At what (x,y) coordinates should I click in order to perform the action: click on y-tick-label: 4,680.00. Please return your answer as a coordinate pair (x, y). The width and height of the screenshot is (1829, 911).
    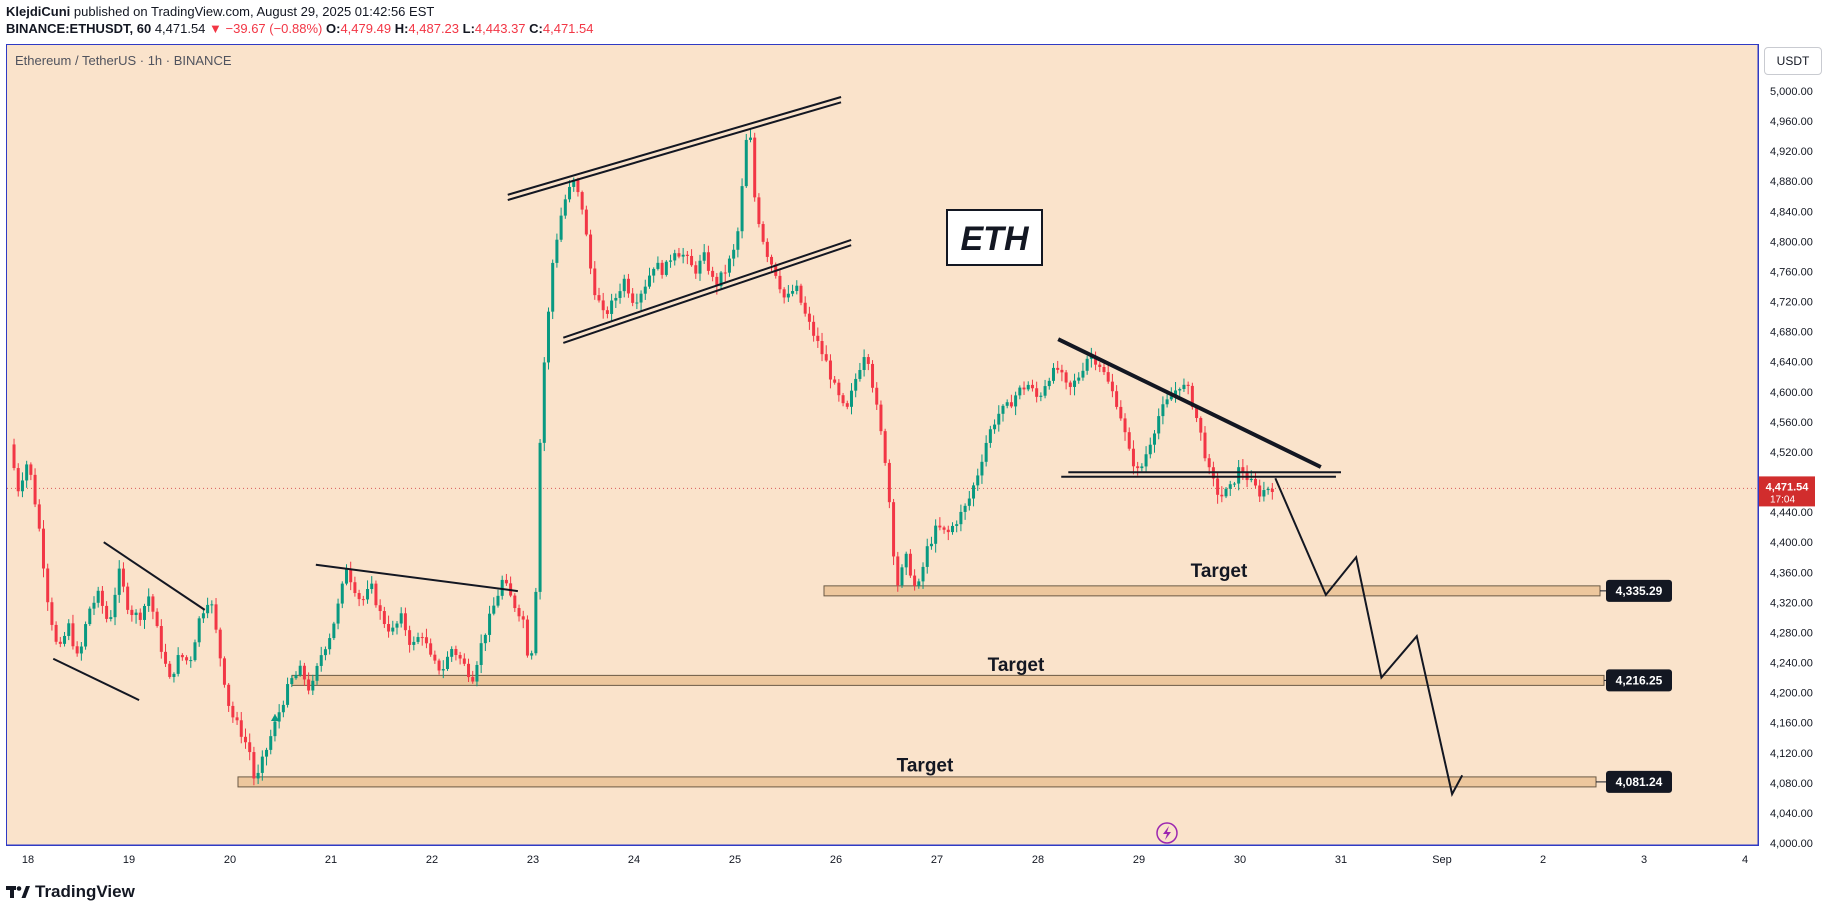
    Looking at the image, I should click on (1791, 333).